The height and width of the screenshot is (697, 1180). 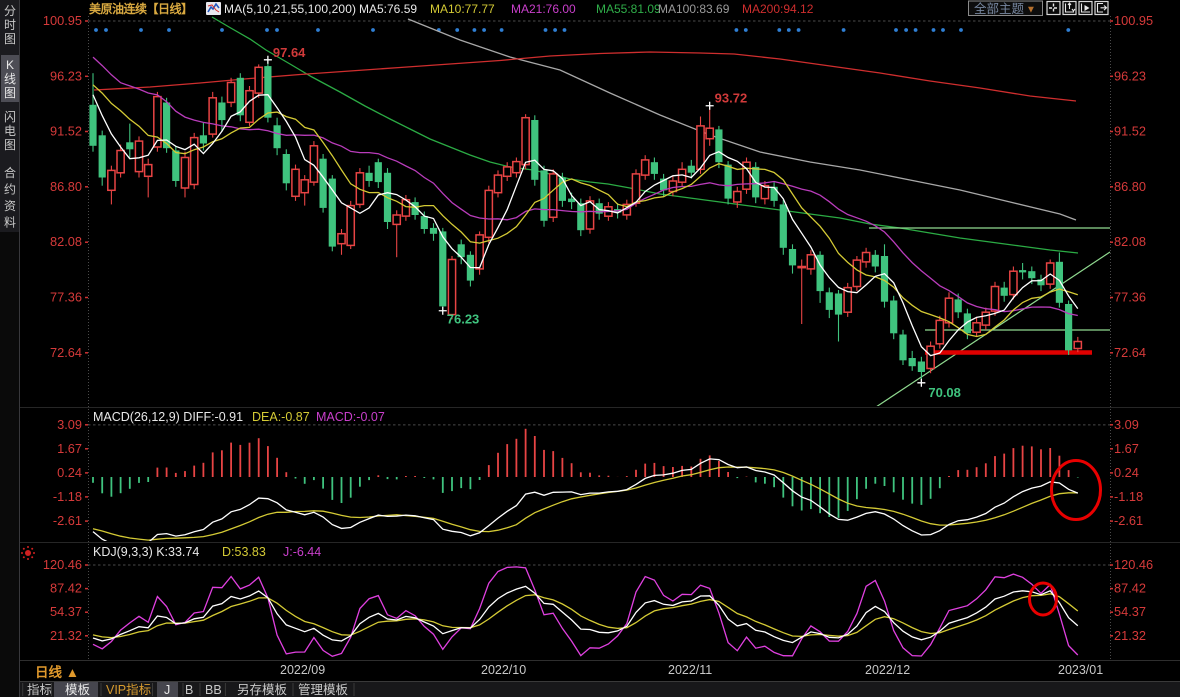 What do you see at coordinates (57, 672) in the screenshot?
I see `svg-text: 日线 ▲` at bounding box center [57, 672].